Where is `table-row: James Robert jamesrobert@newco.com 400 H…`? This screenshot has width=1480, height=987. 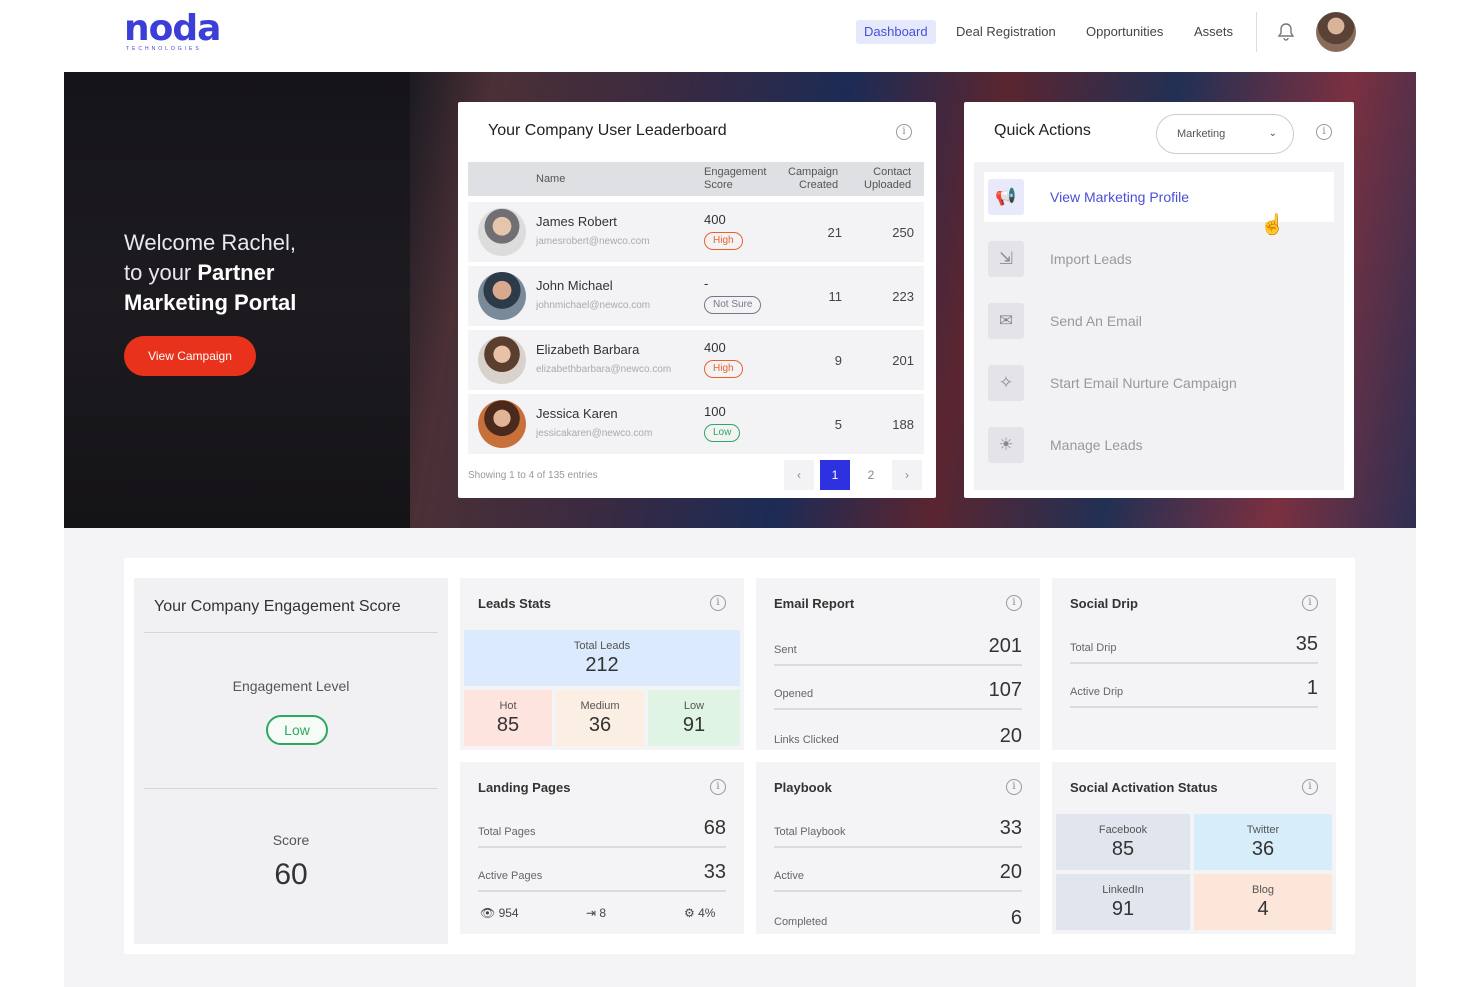
table-row: James Robert jamesrobert@newco.com 400 H… is located at coordinates (696, 232).